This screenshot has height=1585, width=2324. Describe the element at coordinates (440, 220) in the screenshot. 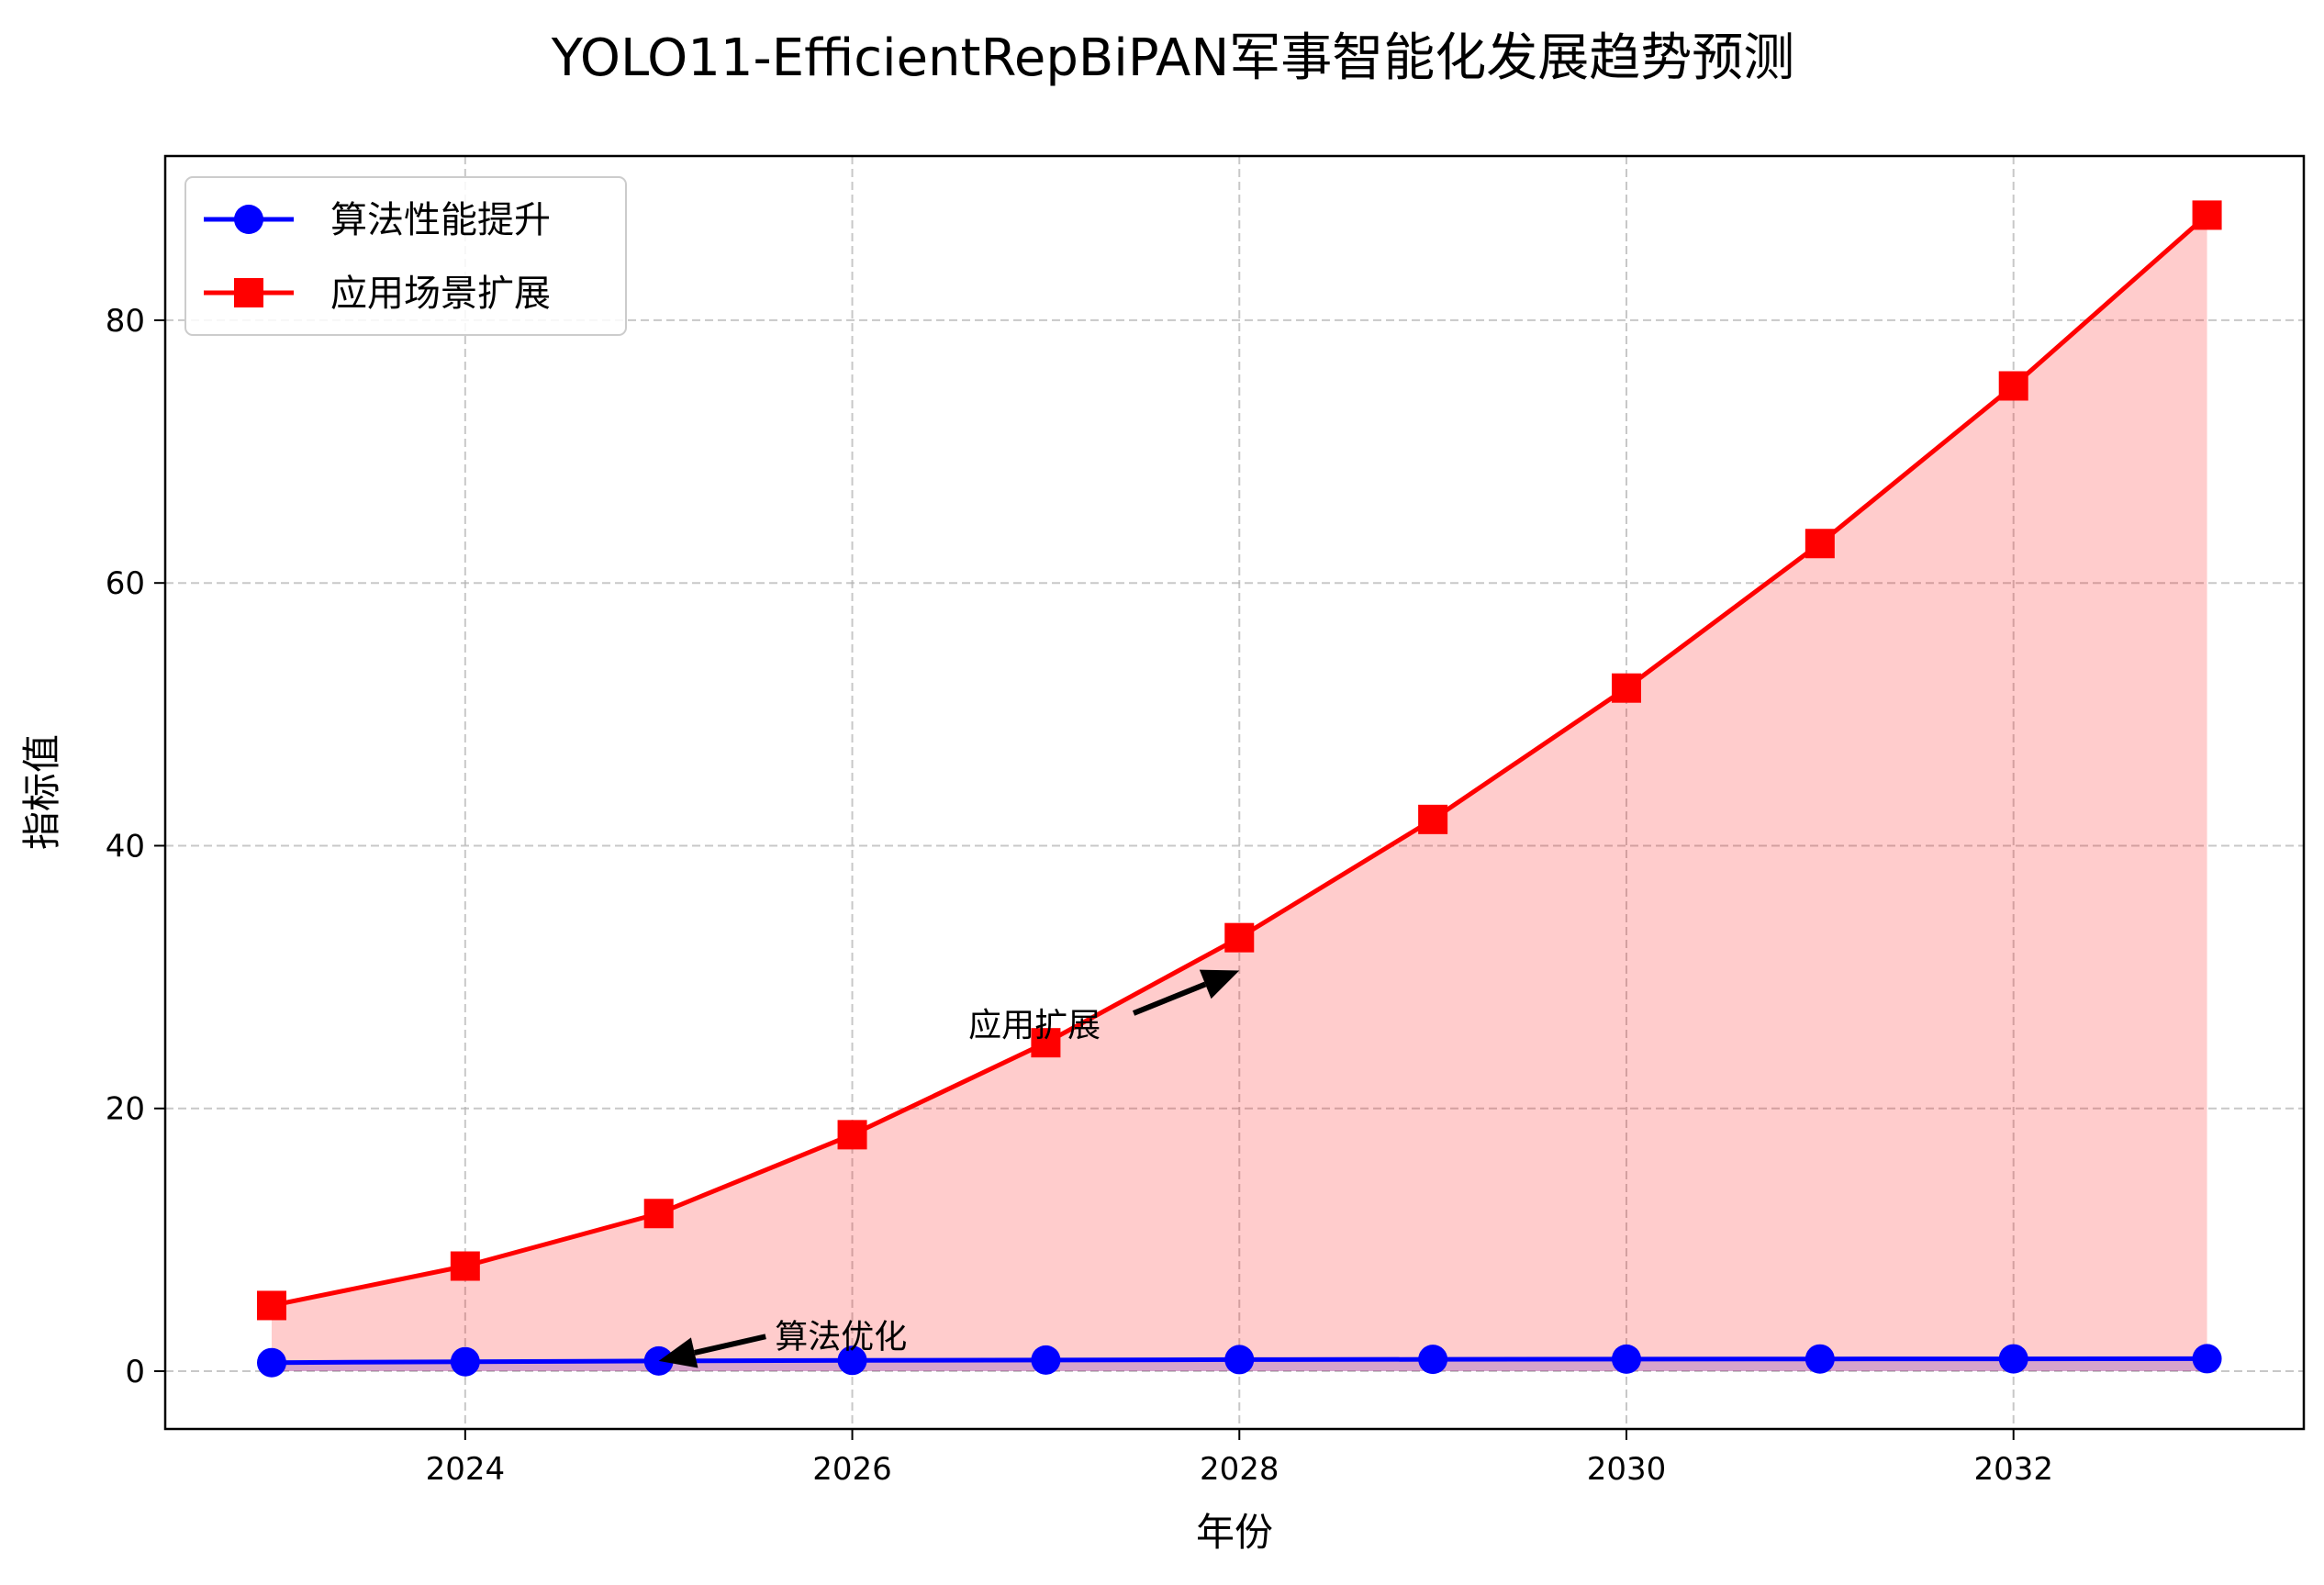

I see `legend-label: 算法性能提升` at that location.